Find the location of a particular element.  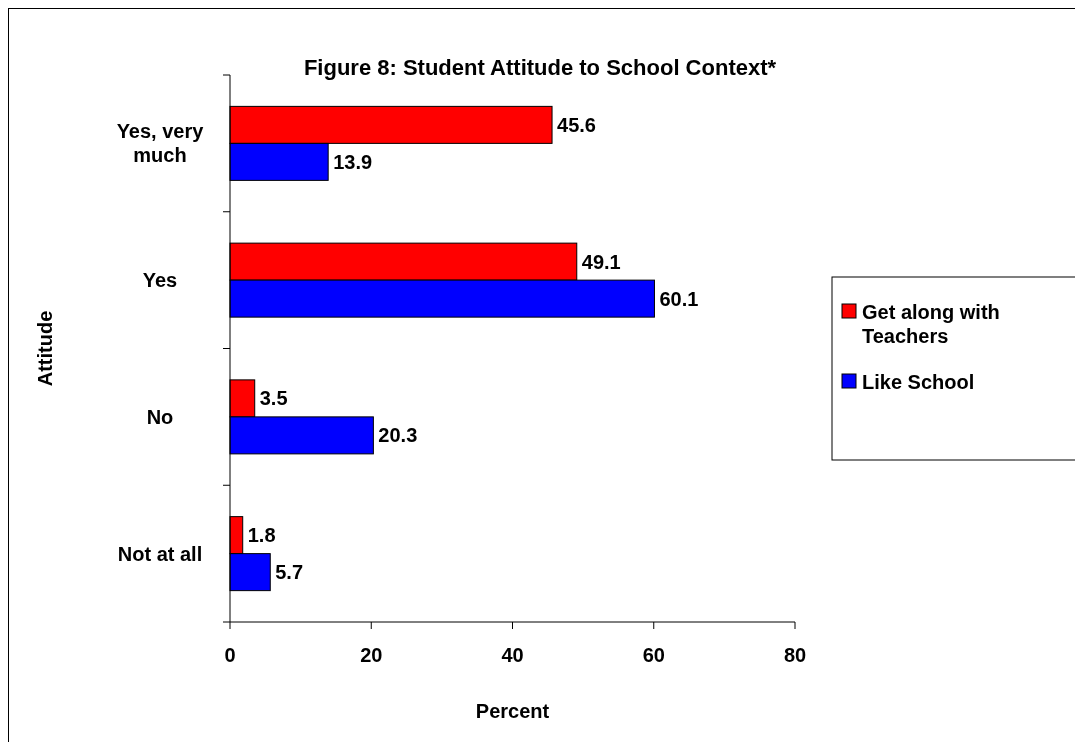

x-tick-label: 60 is located at coordinates (653, 655).